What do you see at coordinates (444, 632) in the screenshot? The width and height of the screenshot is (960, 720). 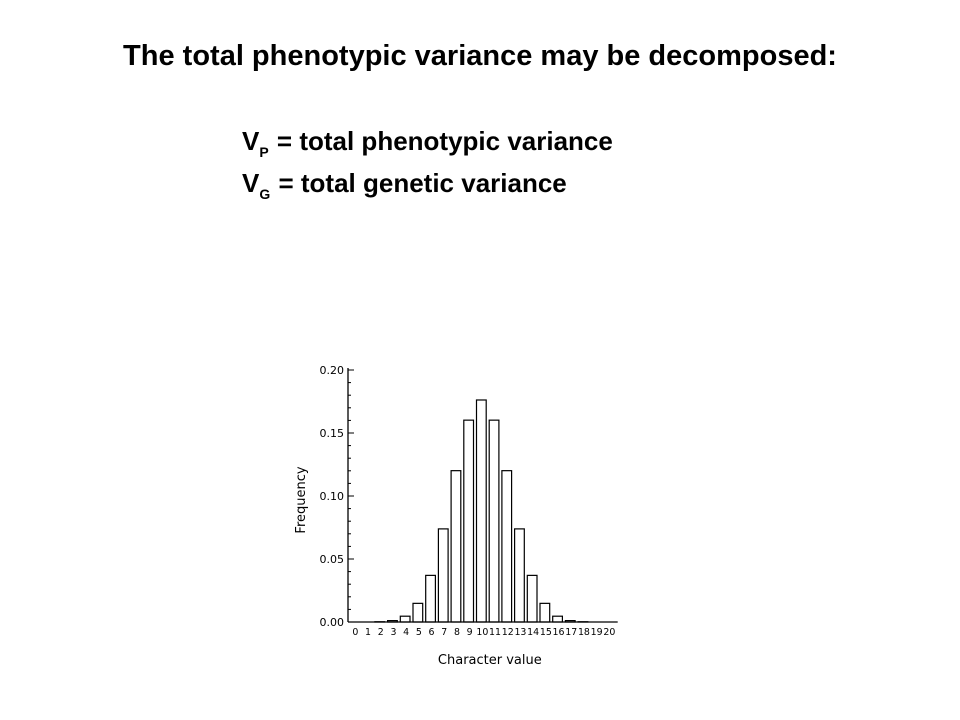 I see `x-tick-label: 7` at bounding box center [444, 632].